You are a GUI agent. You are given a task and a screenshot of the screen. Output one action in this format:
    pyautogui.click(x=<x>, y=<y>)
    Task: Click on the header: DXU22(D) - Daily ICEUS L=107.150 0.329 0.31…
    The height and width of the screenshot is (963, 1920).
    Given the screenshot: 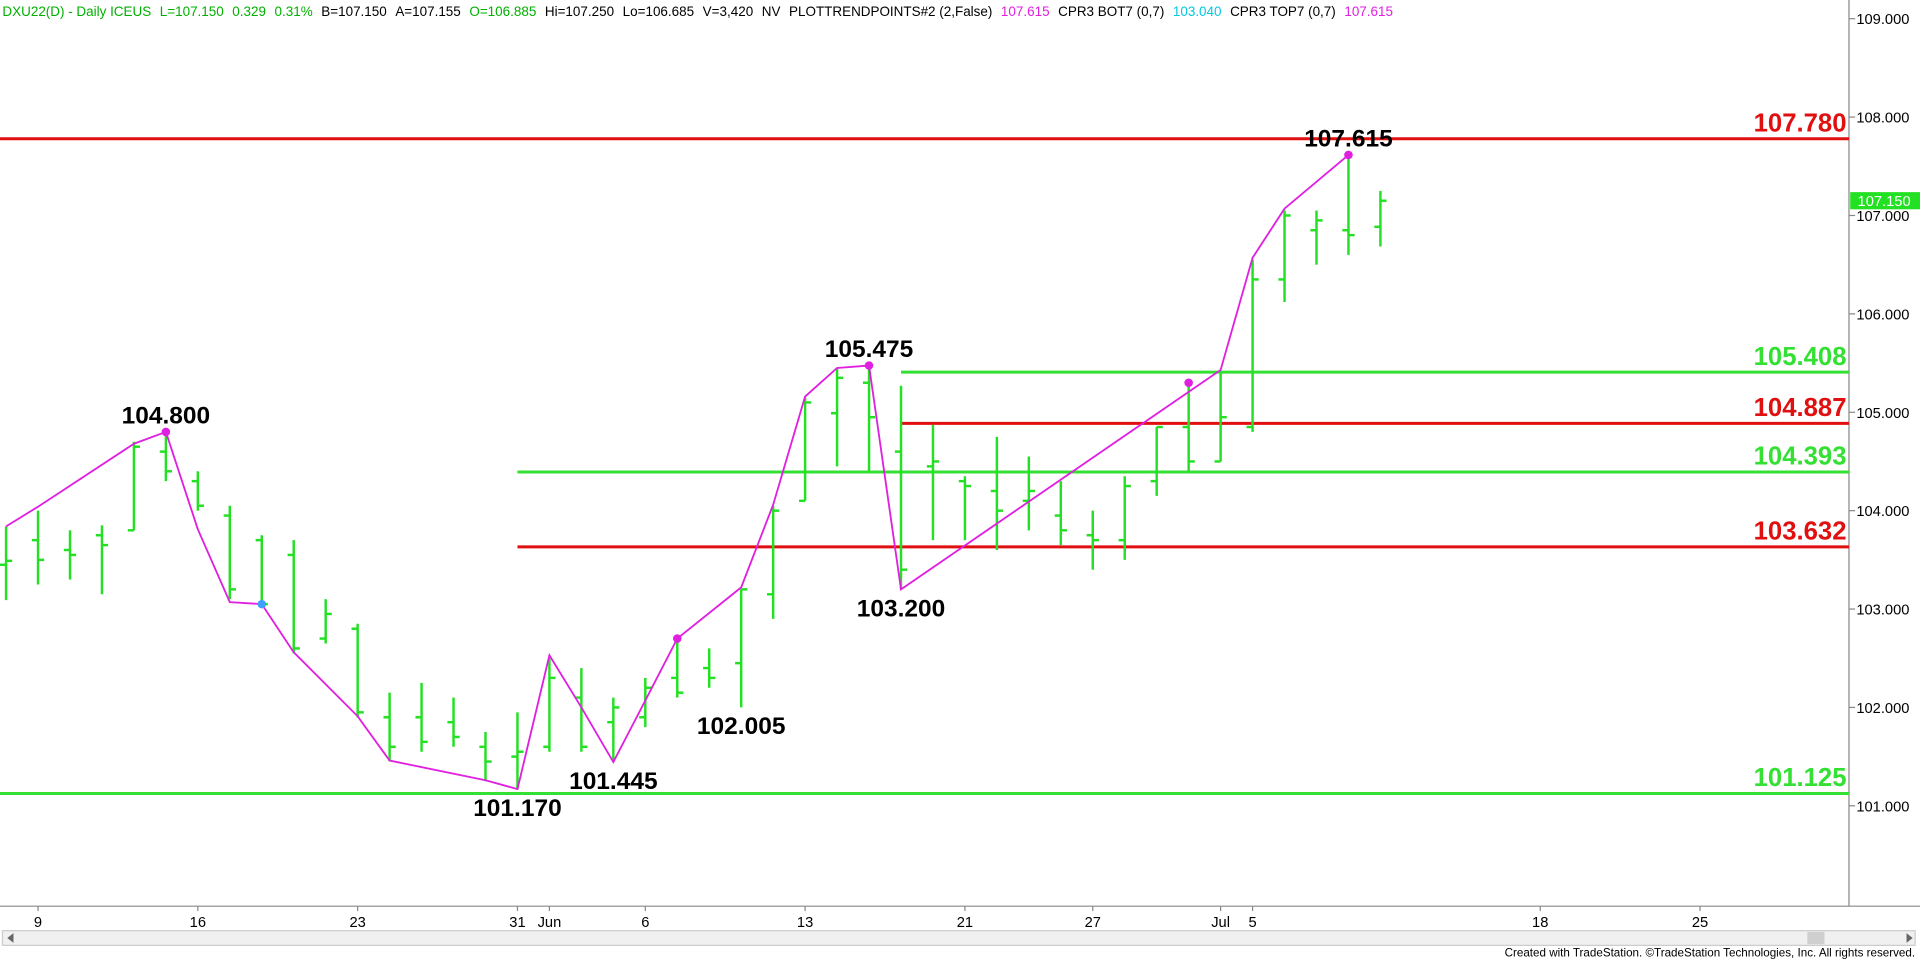 What is the action you would take?
    pyautogui.click(x=697, y=11)
    